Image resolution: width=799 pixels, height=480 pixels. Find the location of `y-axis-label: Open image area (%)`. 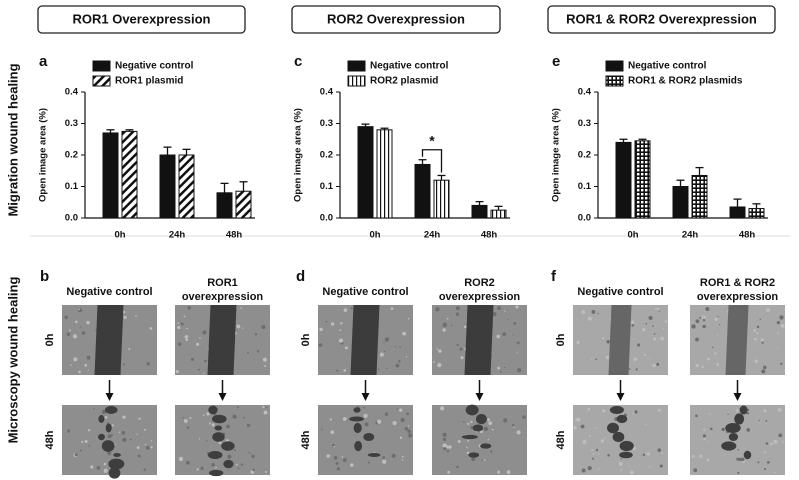

y-axis-label: Open image area (%) is located at coordinates (298, 155).